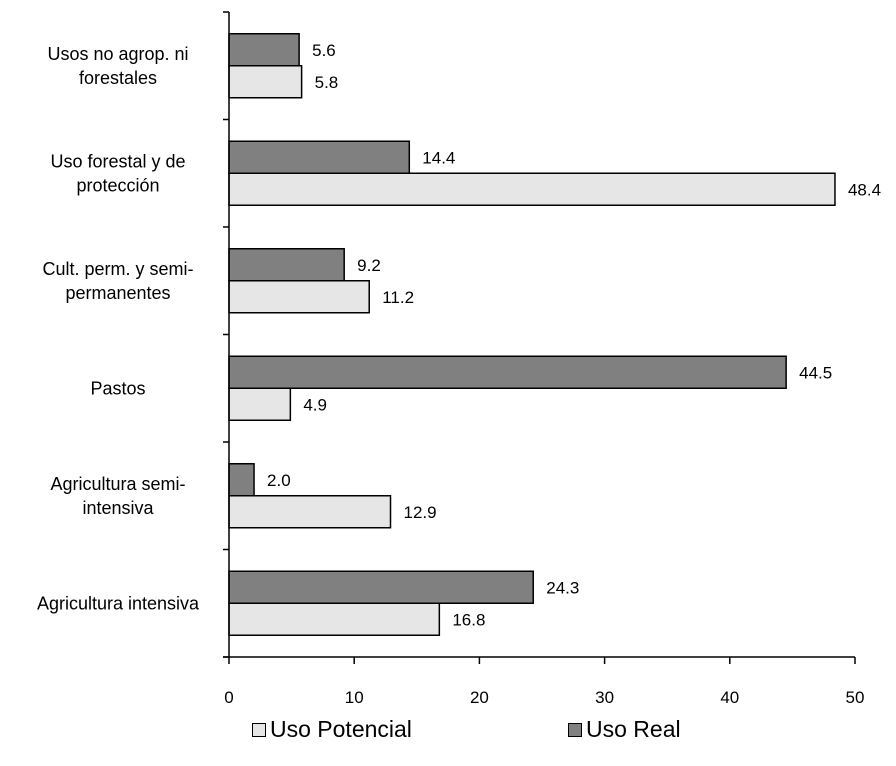 The image size is (896, 766). I want to click on legend-item-uso-real: Uso Real, so click(624, 729).